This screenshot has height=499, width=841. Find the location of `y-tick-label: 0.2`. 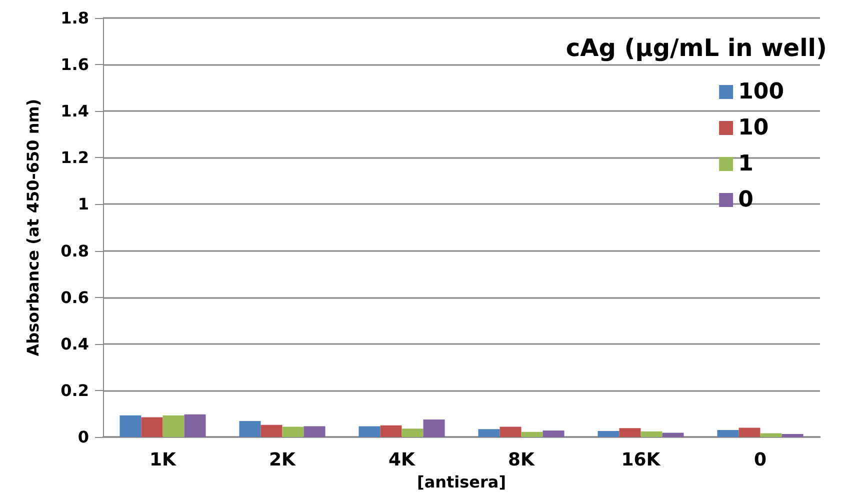

y-tick-label: 0.2 is located at coordinates (74, 390).